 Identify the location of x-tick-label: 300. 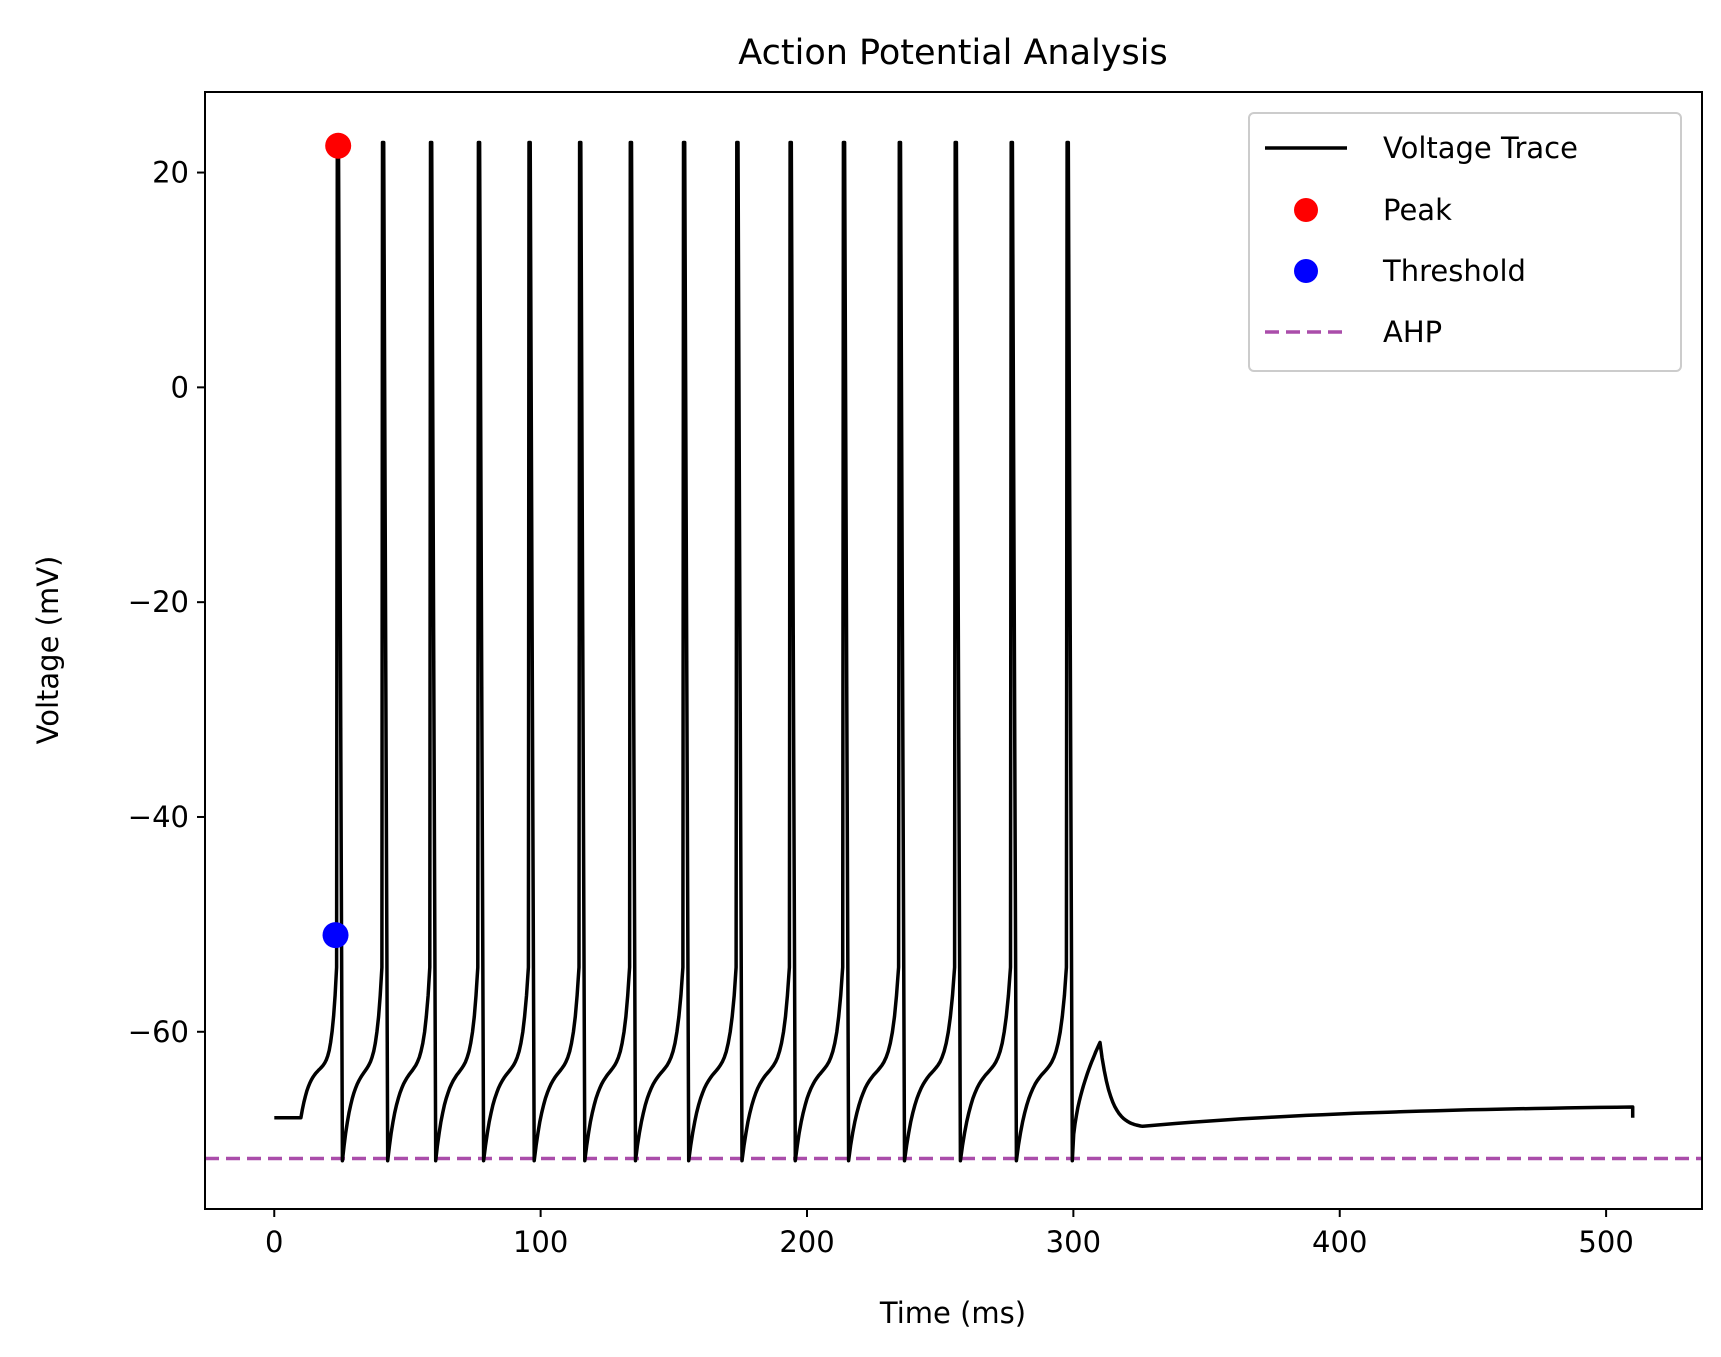
(1073, 1242).